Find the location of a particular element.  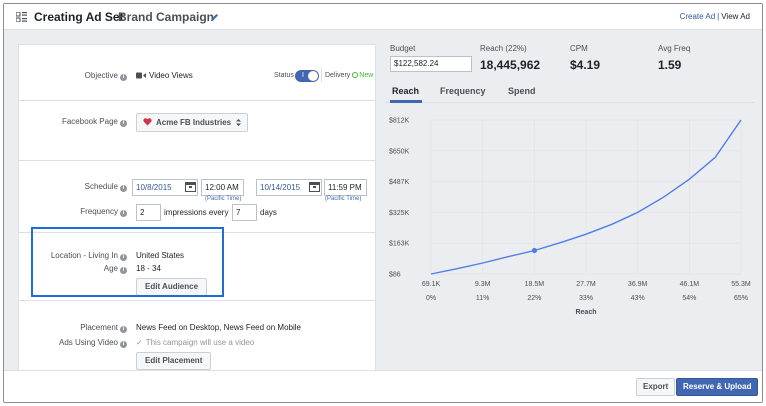

status-divider is located at coordinates (321, 75).